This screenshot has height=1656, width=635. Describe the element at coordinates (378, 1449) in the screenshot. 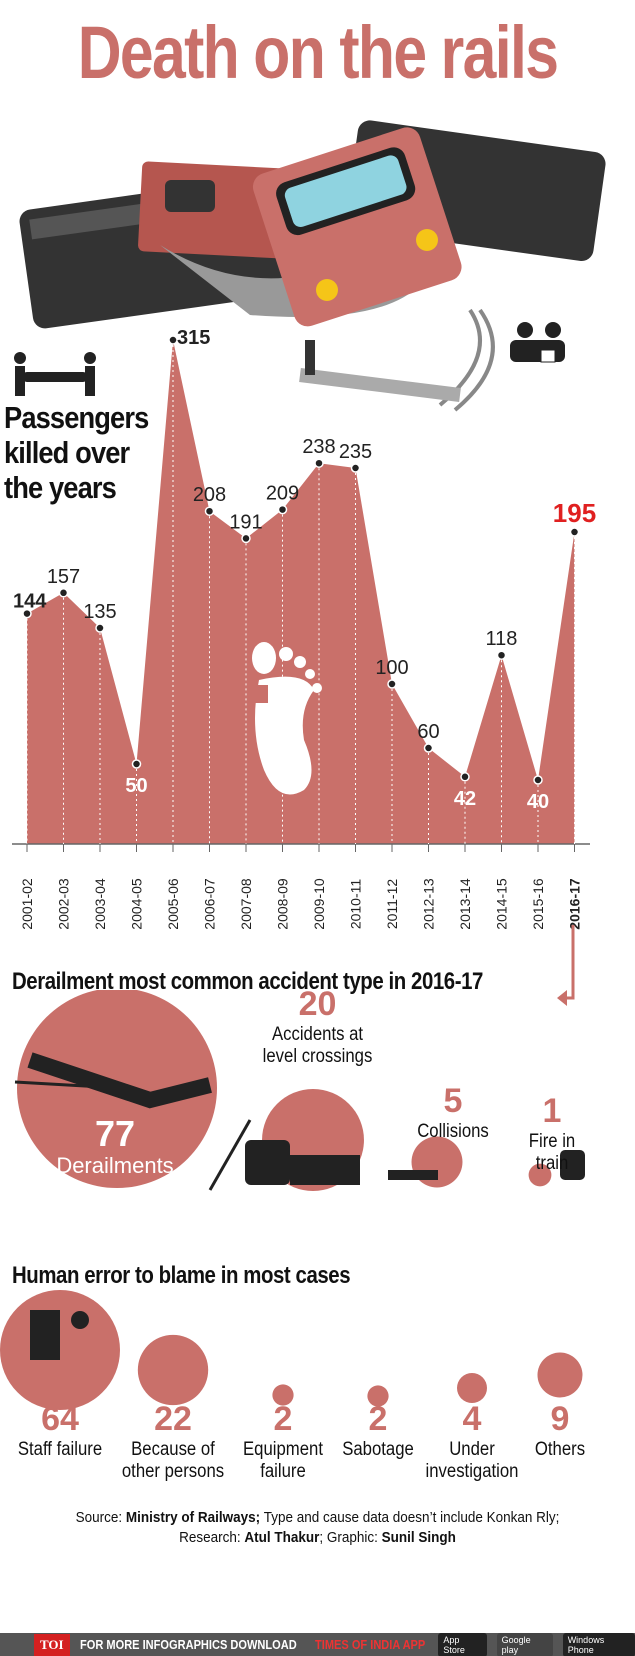

I see `cause-label: Sabotage` at that location.